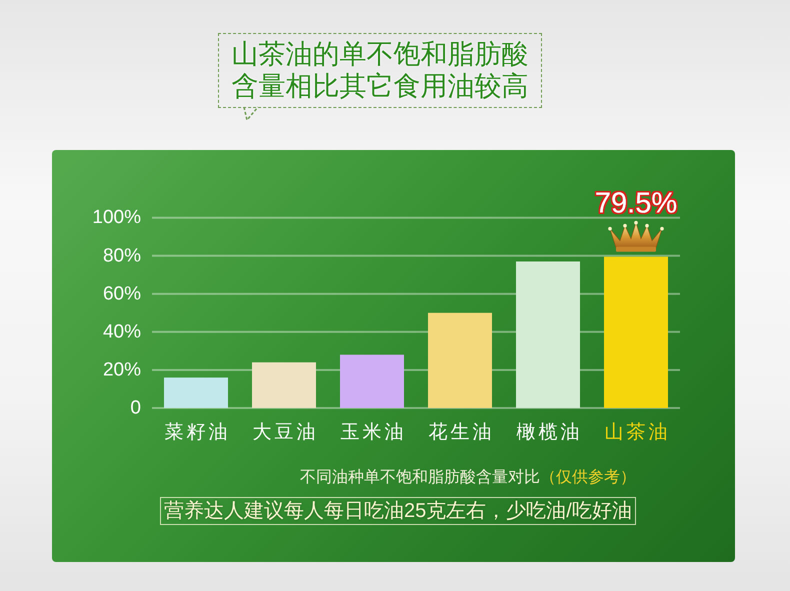  Describe the element at coordinates (588, 477) in the screenshot. I see `text: （仅供参考）` at that location.